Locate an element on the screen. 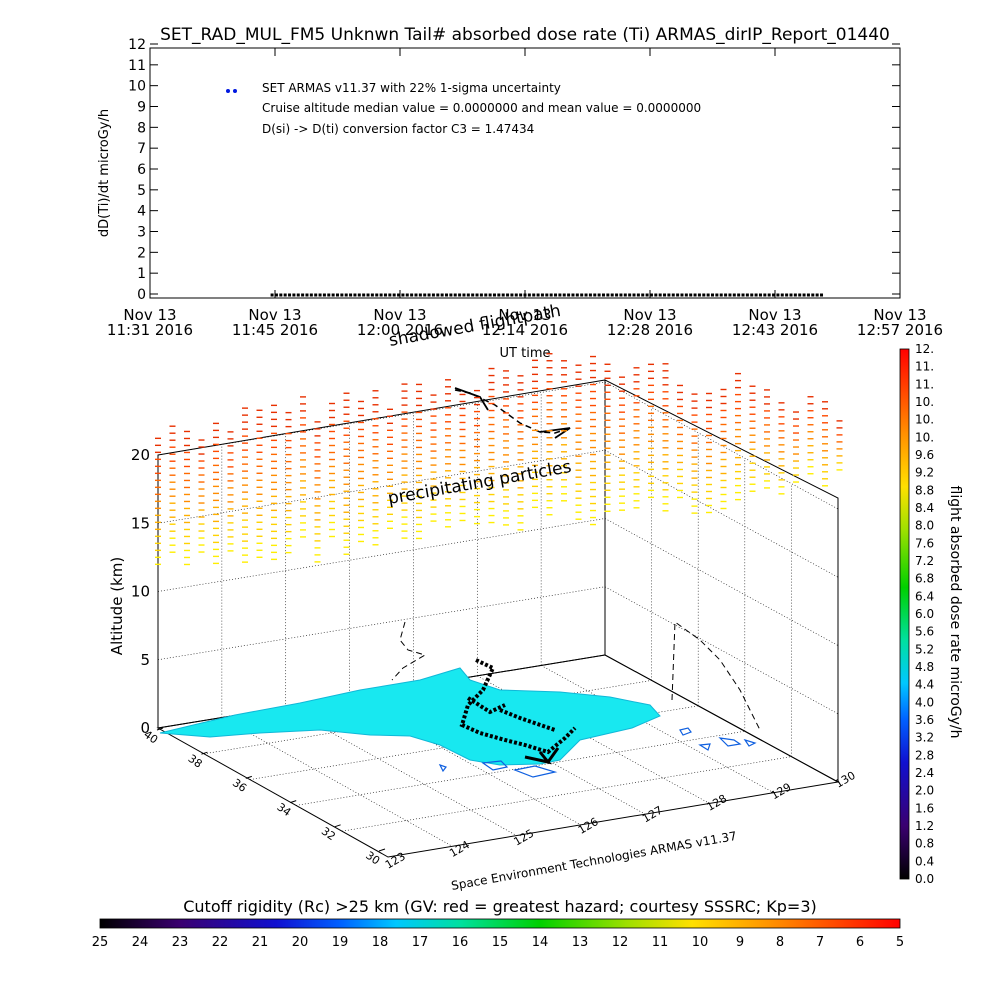  altitude-tick-label: 0 is located at coordinates (145, 728).